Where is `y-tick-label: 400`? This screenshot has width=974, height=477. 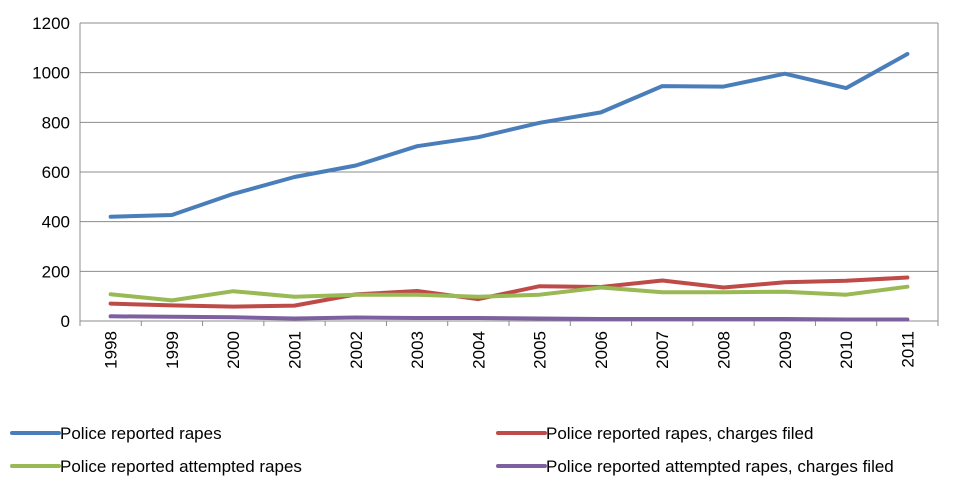
y-tick-label: 400 is located at coordinates (56, 222).